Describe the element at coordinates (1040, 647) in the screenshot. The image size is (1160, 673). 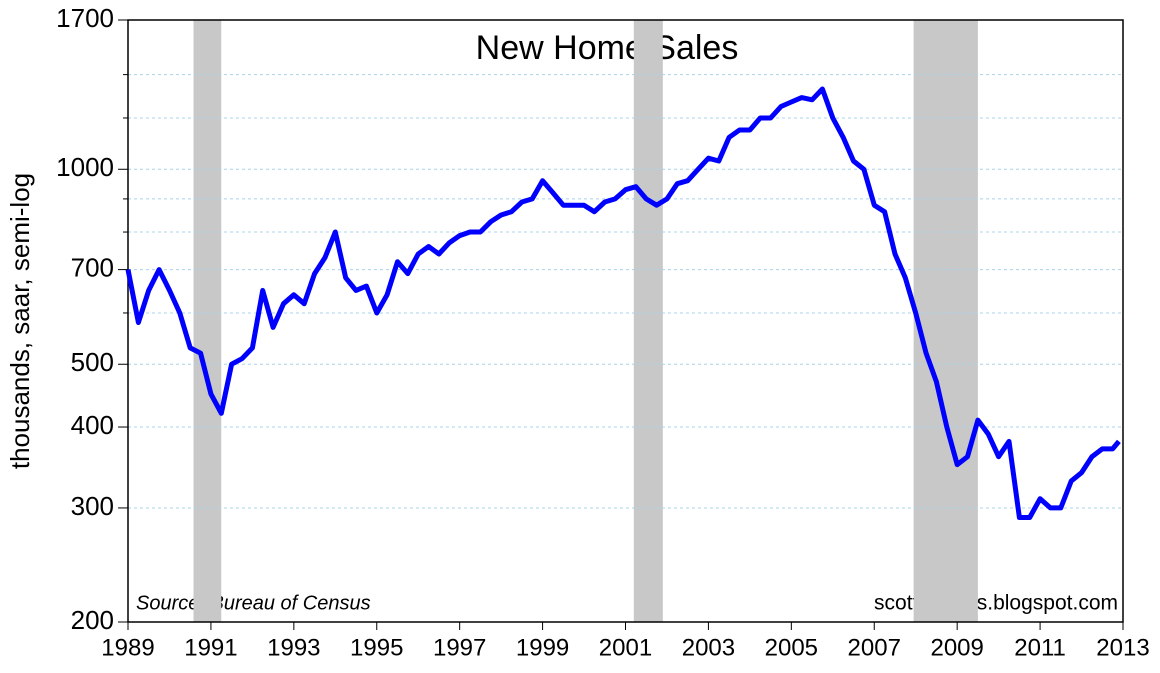
I see `x-tick-label: 2011` at that location.